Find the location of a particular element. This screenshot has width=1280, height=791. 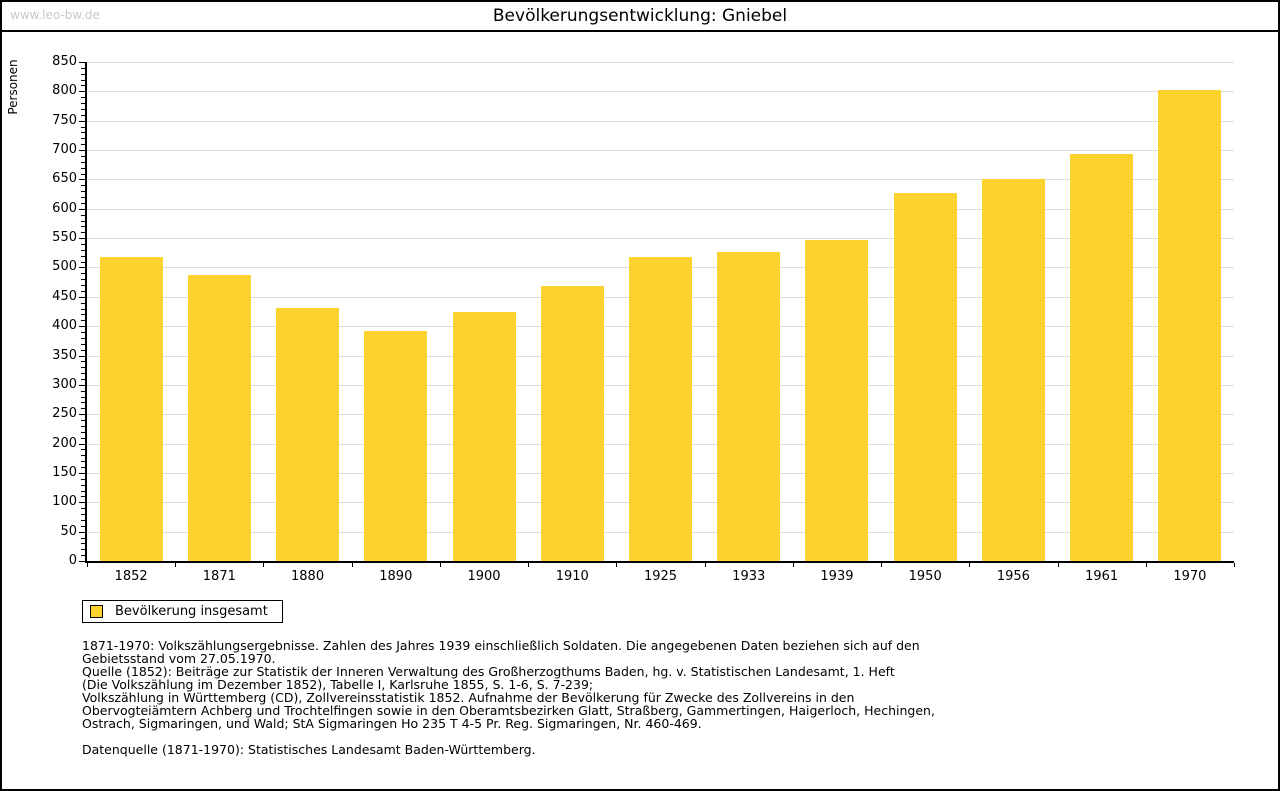

watermark: www.leo-bw.de is located at coordinates (55, 15).